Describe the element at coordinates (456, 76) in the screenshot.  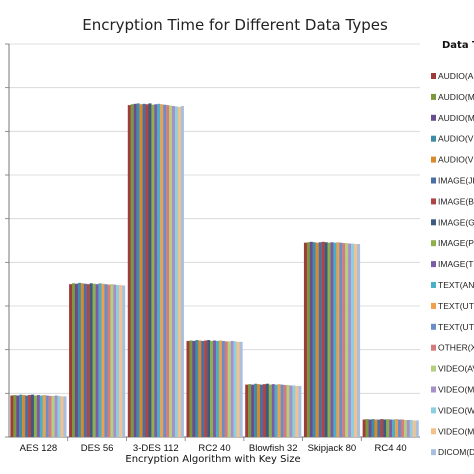
I see `legend-label: AUDIO(A` at that location.